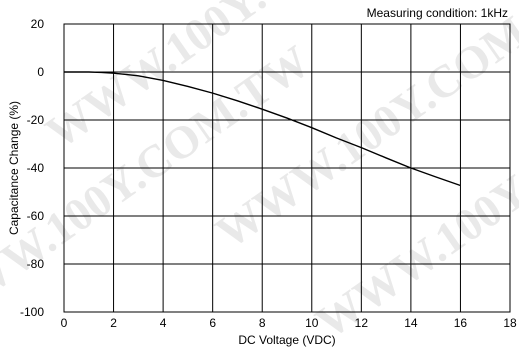  I want to click on x-tick-label: 12, so click(362, 323).